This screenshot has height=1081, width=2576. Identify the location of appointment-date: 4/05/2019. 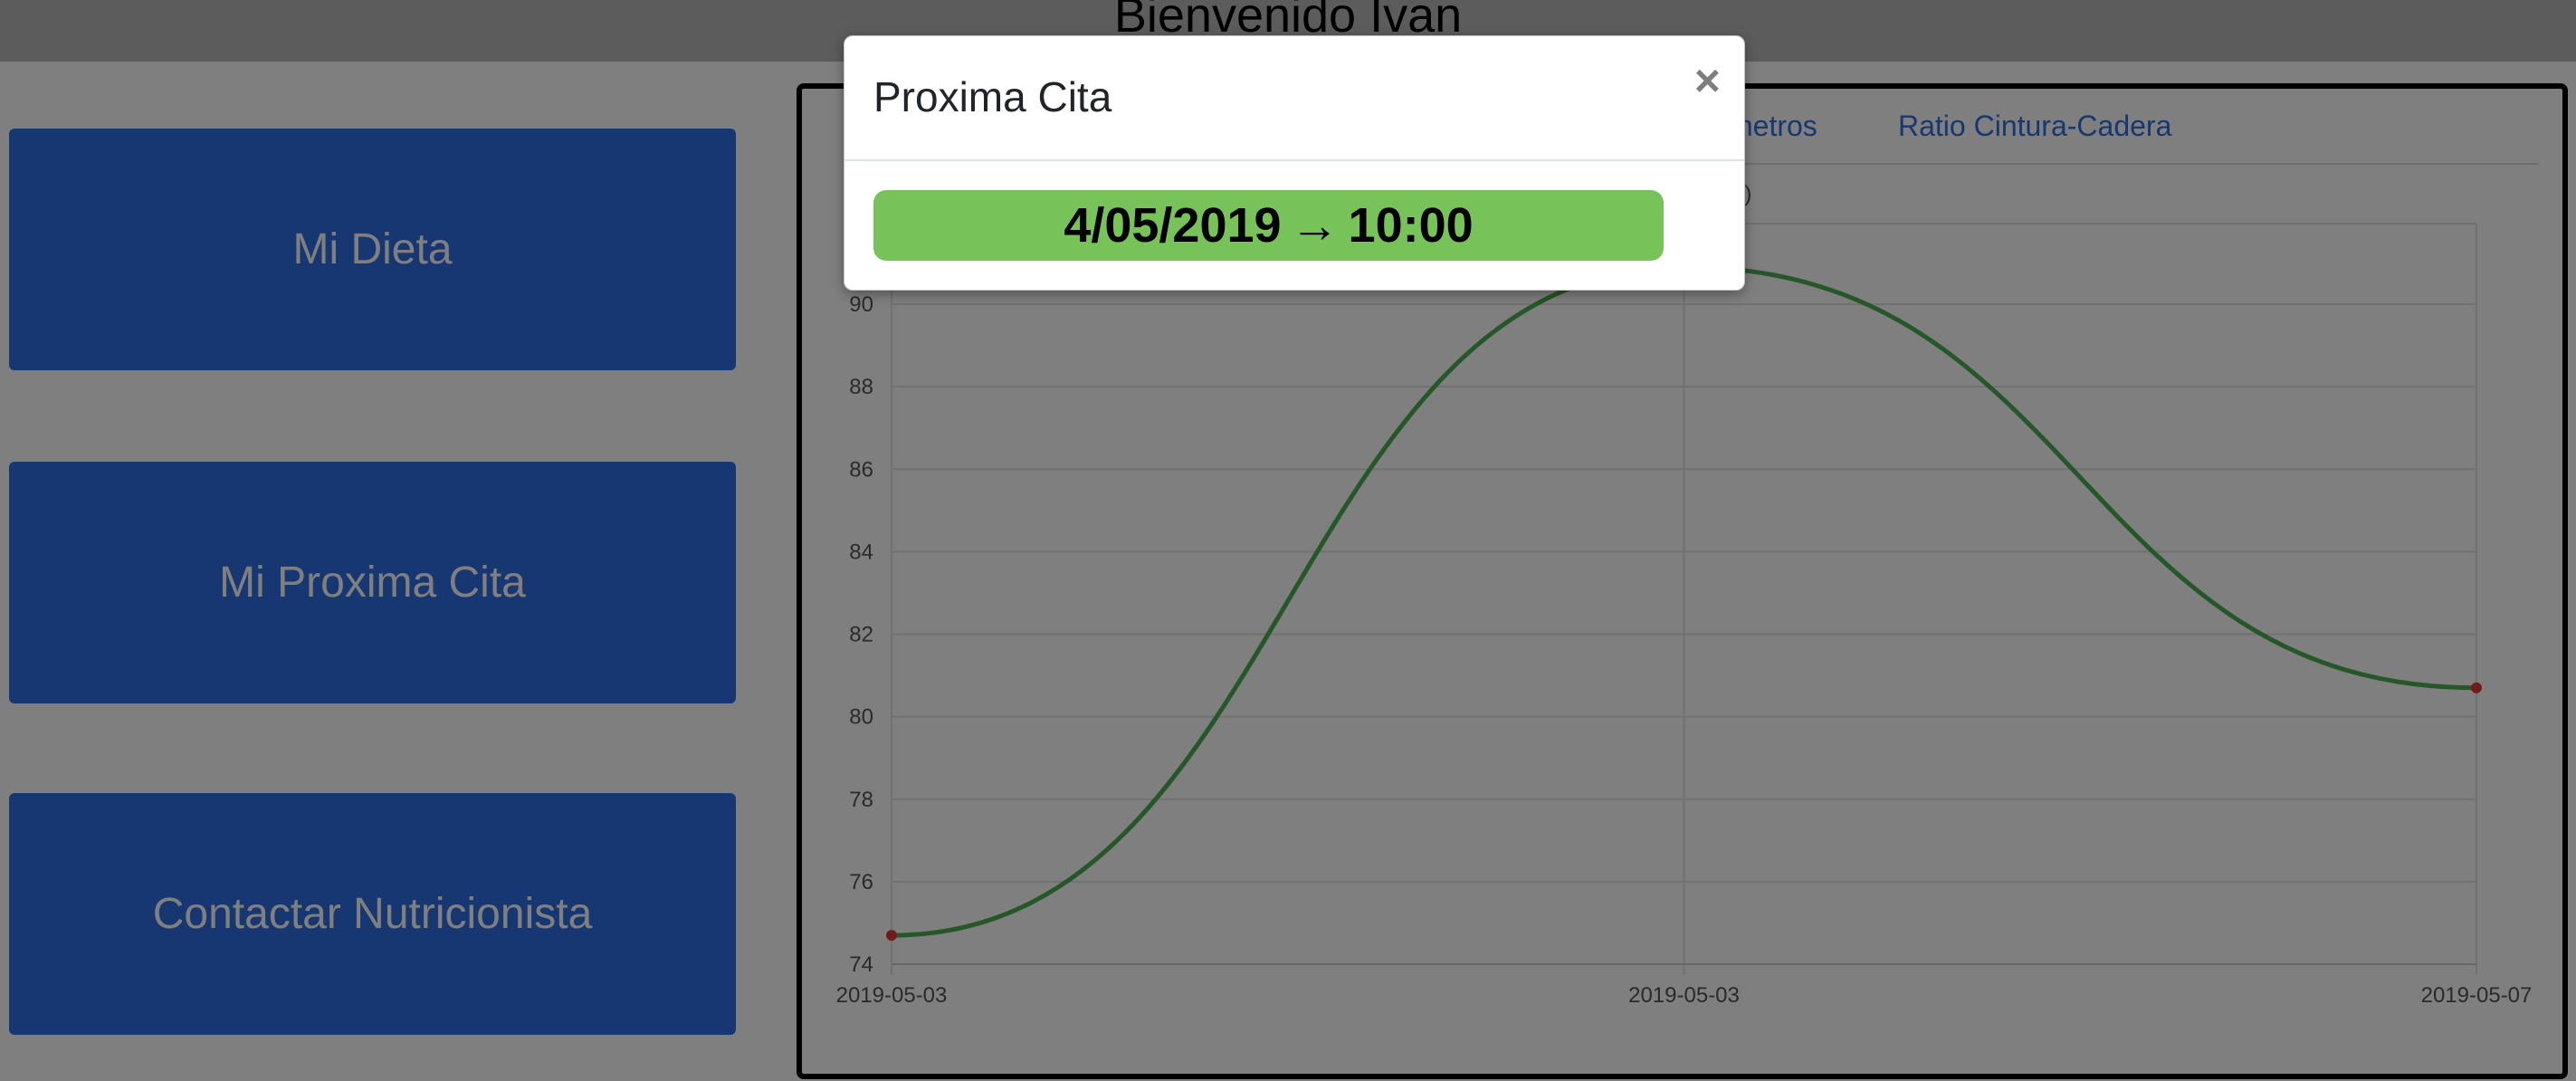
(1173, 225).